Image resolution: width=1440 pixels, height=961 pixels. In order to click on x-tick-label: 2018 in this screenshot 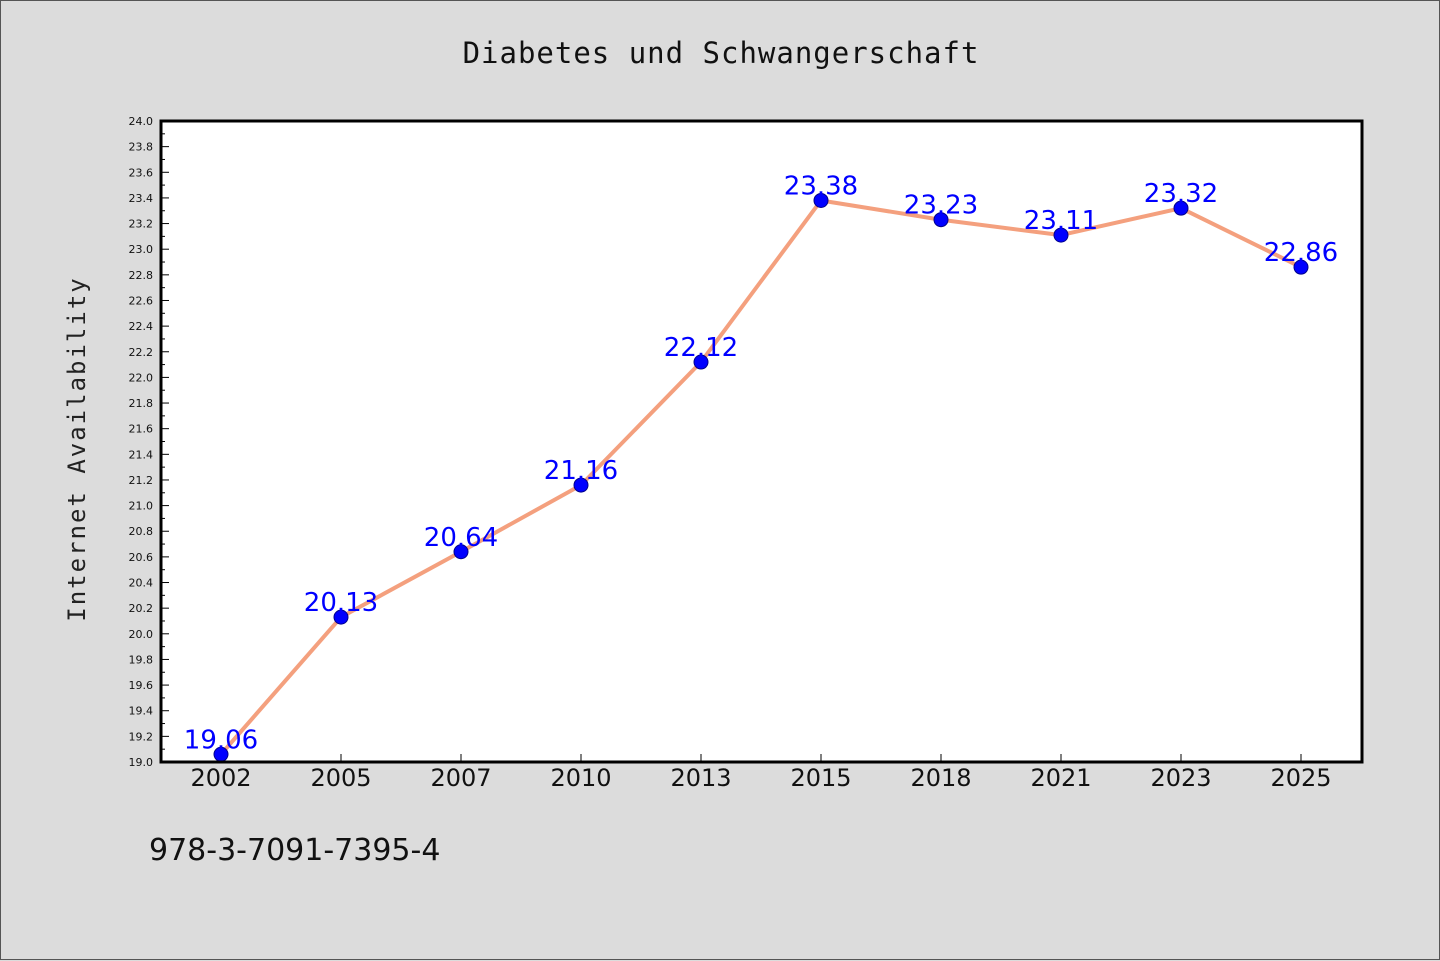, I will do `click(940, 778)`.